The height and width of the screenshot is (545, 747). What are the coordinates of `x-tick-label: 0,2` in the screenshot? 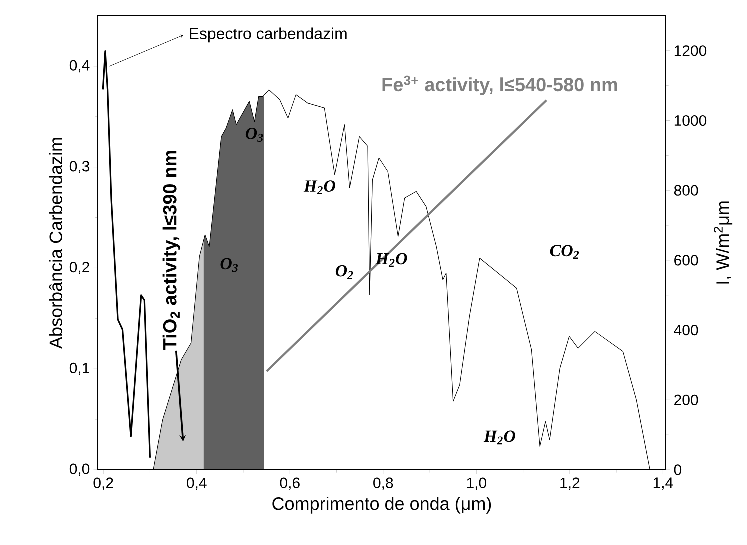 It's located at (104, 484).